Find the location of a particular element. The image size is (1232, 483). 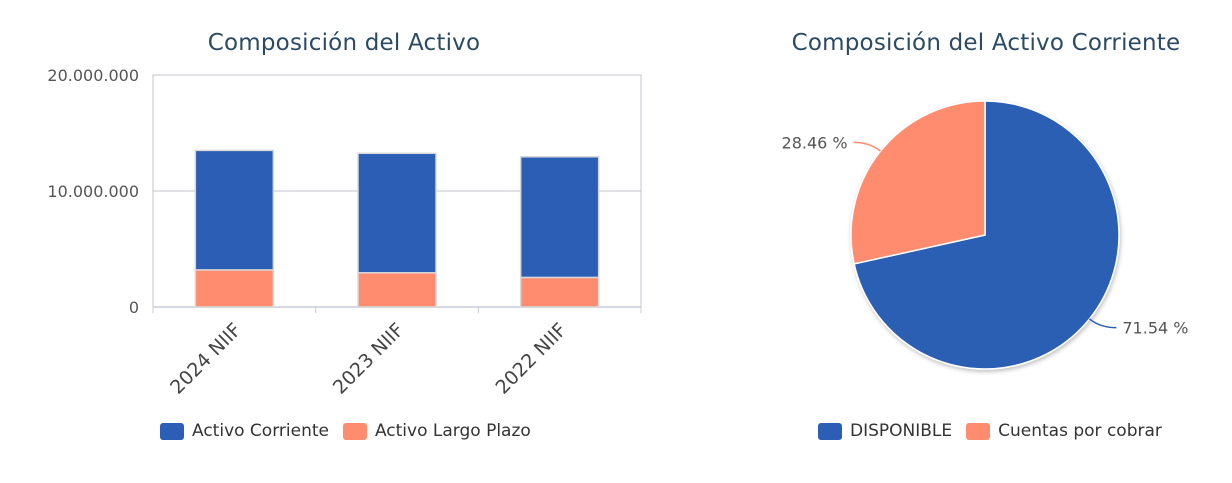

legend-label-activo-largo-plazo: Activo Largo Plazo is located at coordinates (452, 431).